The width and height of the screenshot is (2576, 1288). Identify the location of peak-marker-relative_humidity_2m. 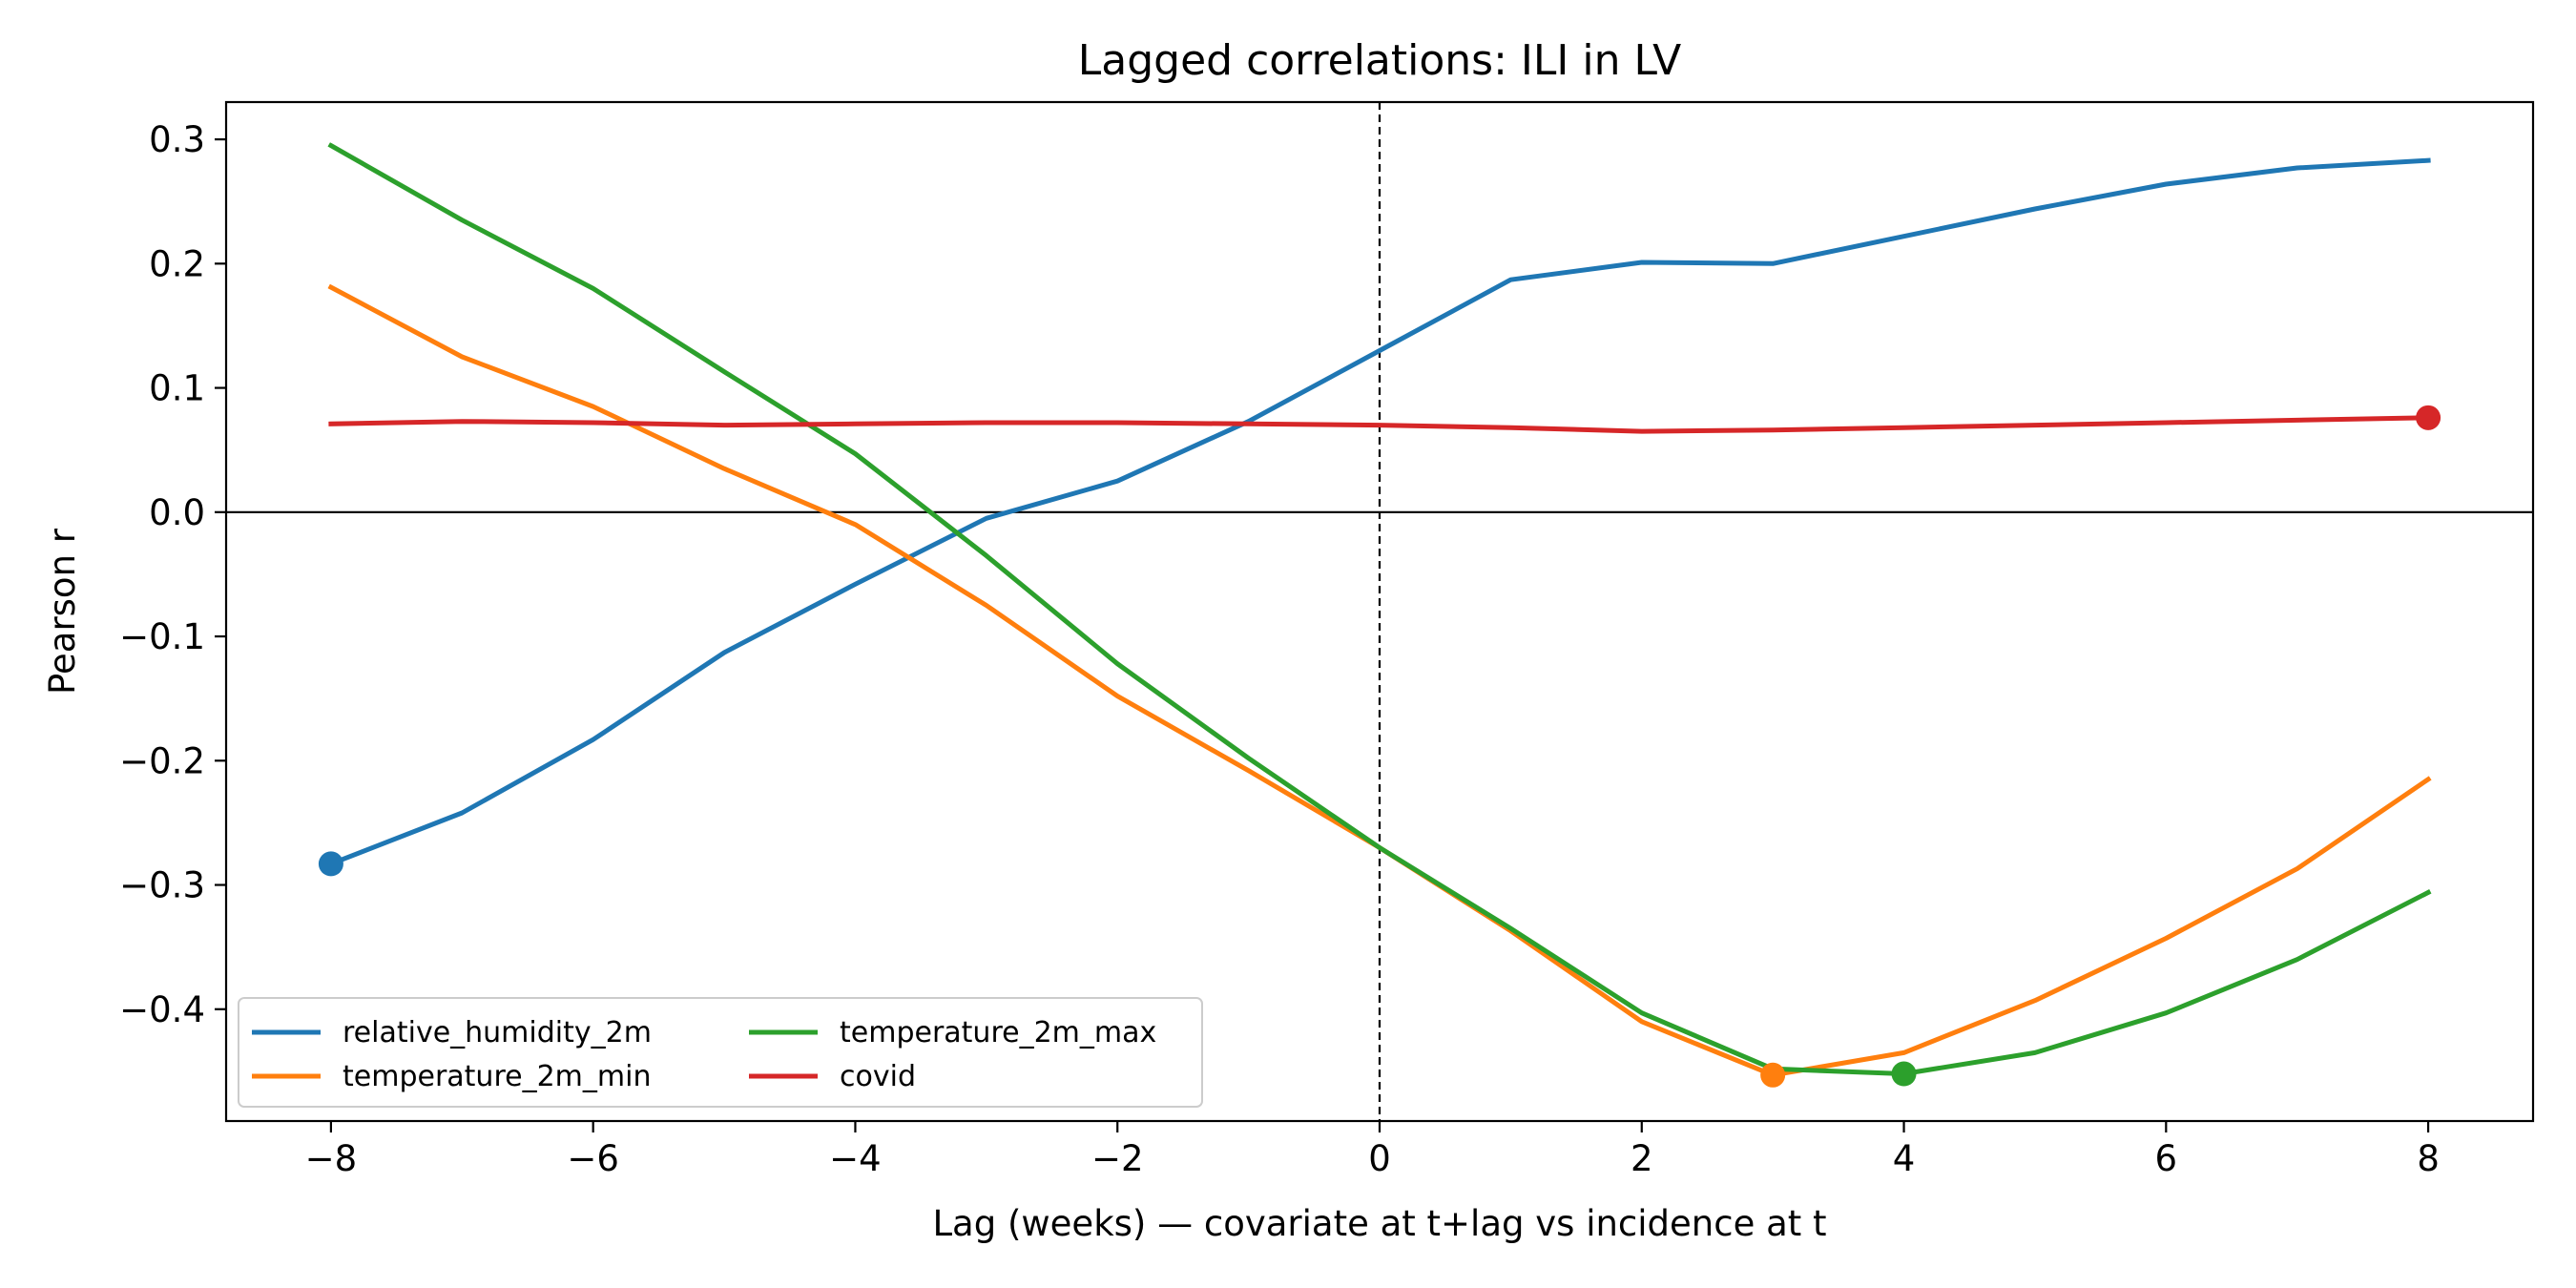
(330, 864).